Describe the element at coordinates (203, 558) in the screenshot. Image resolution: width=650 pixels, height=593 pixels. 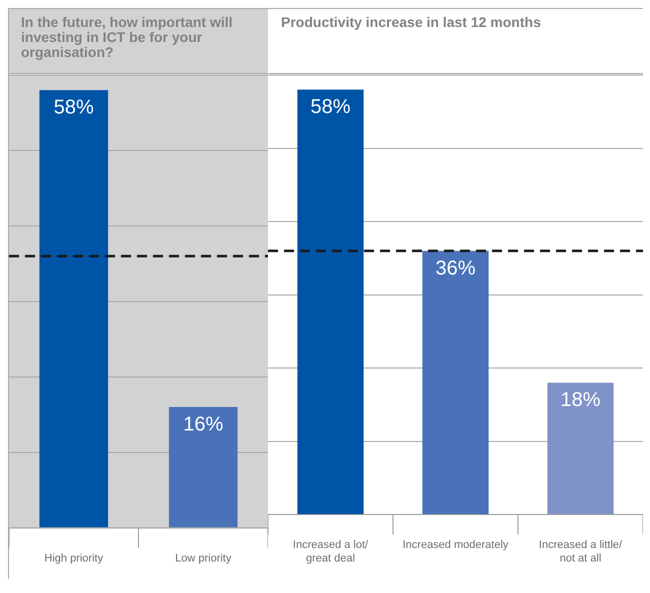
I see `x-tick-label: Low priority` at that location.